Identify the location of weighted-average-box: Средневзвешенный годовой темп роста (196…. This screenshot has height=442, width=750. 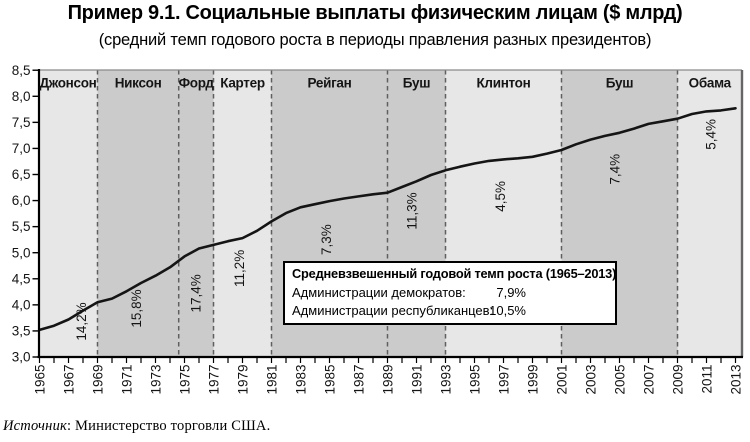
(450, 293).